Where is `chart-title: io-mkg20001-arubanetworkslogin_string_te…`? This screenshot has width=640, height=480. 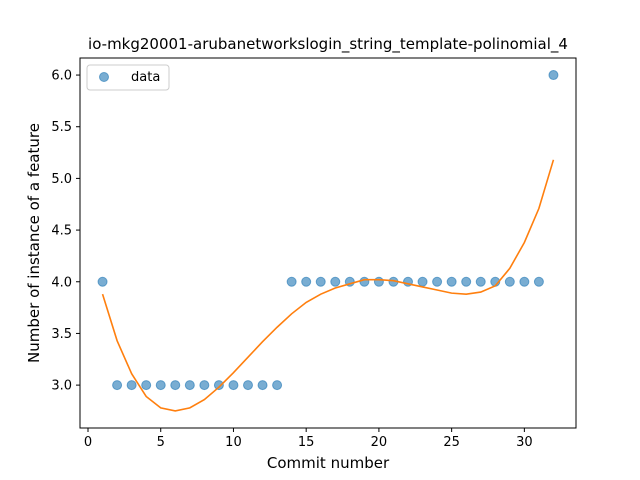
chart-title: io-mkg20001-arubanetworkslogin_string_te… is located at coordinates (328, 44).